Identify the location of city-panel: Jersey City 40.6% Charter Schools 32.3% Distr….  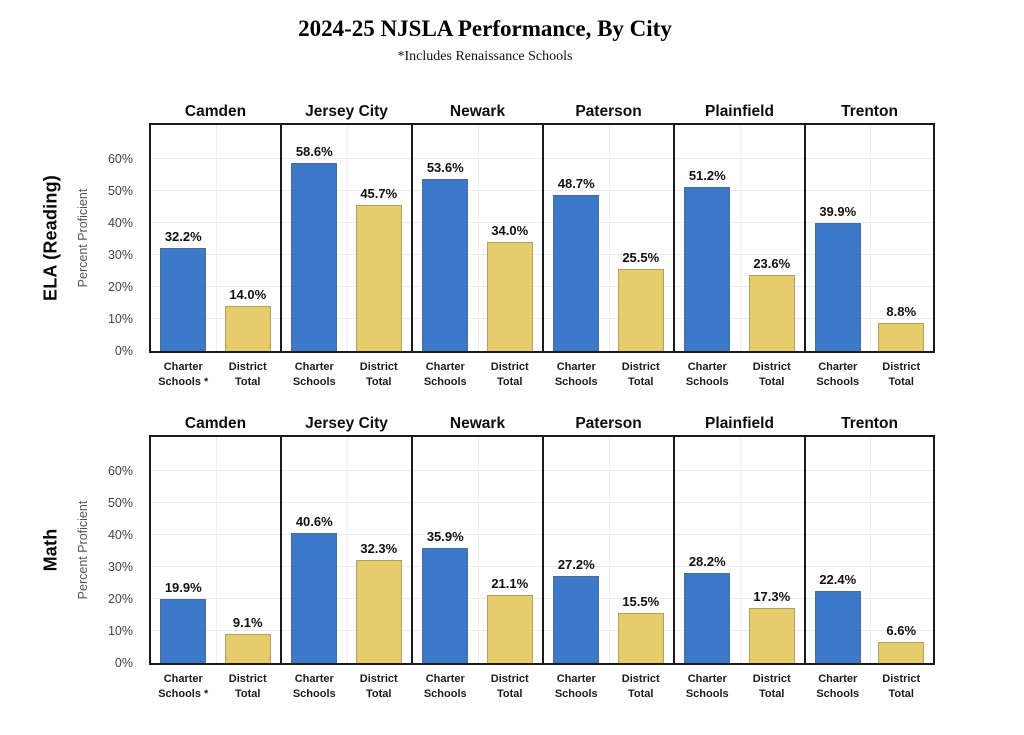
(345, 557).